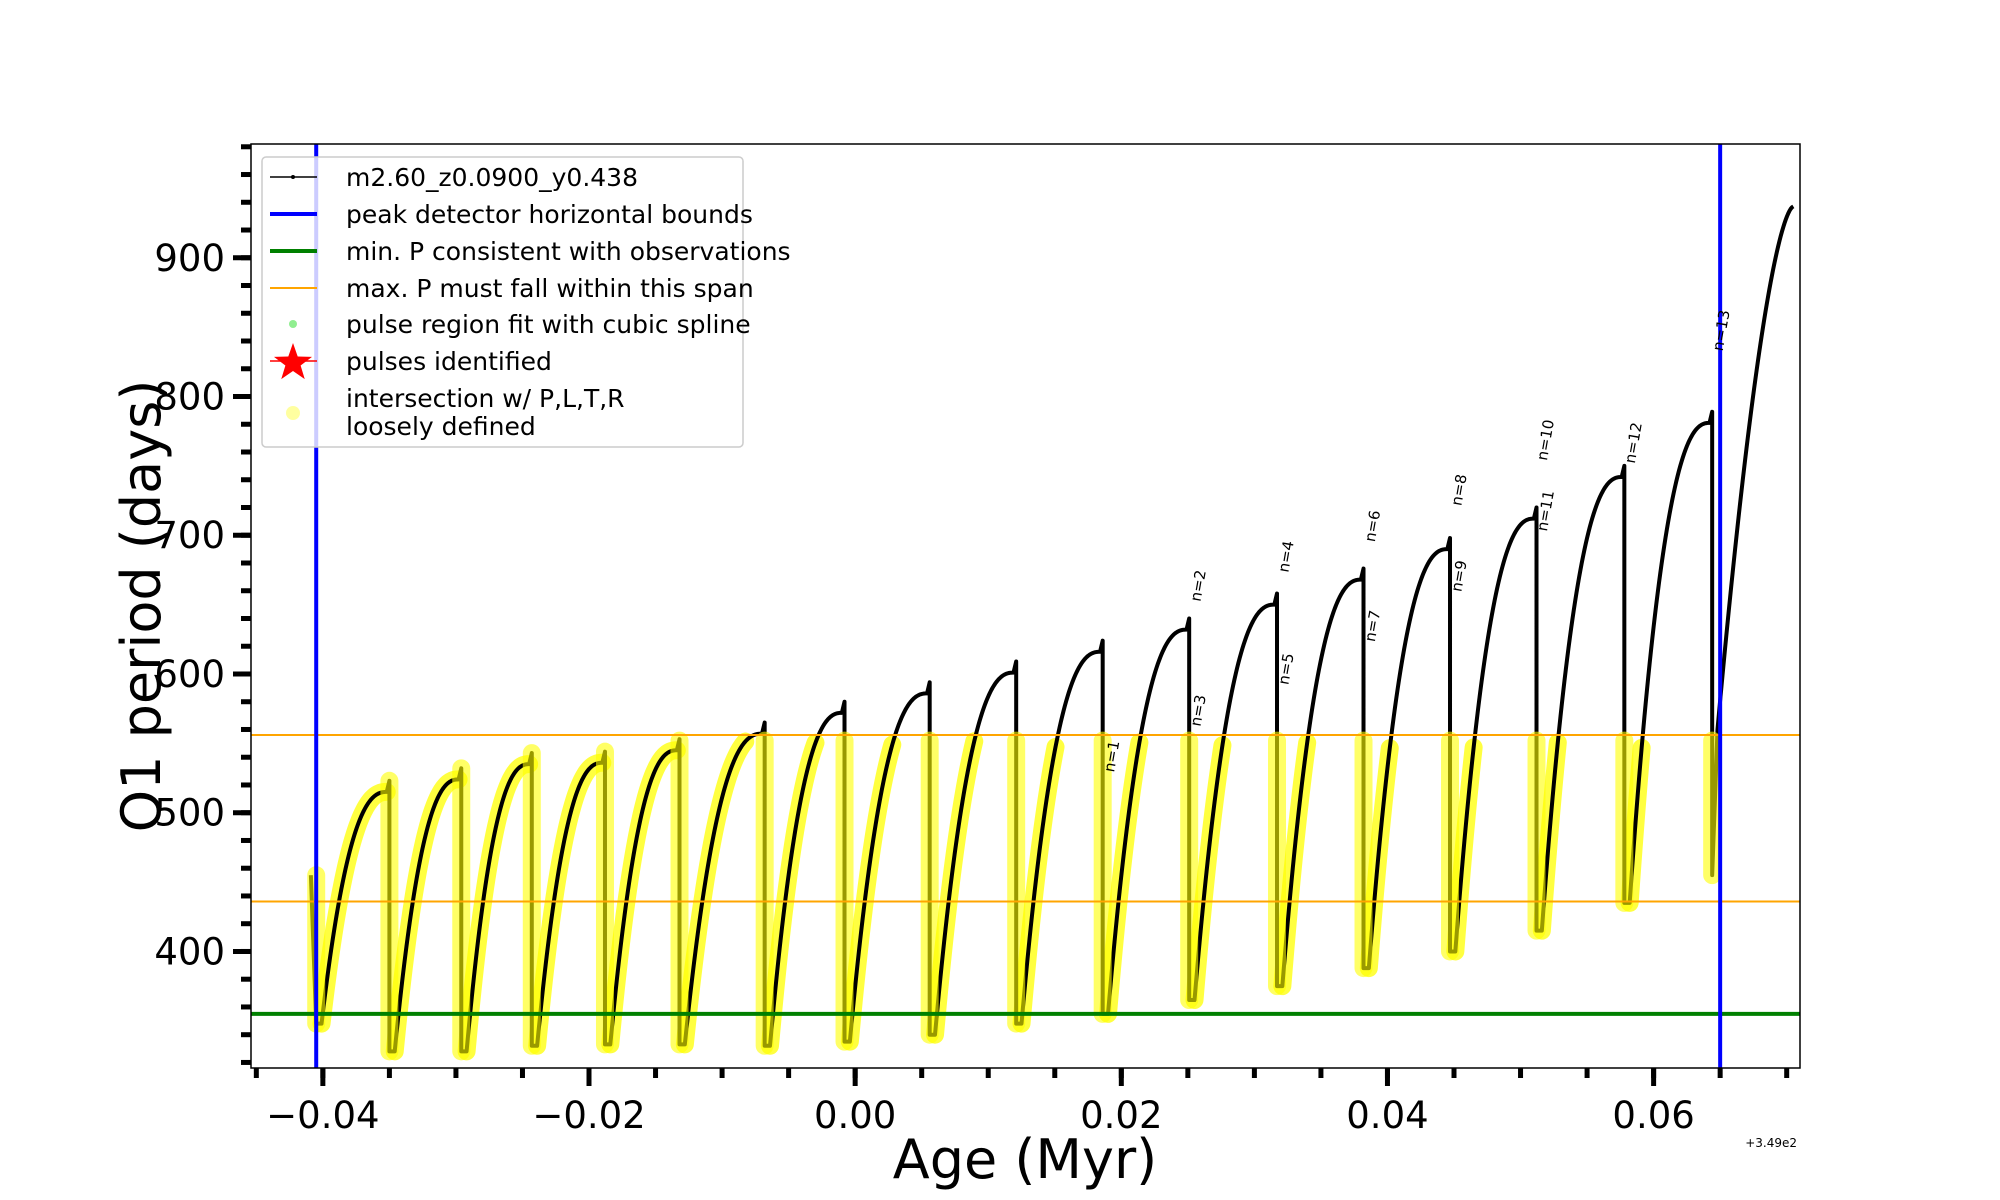 This screenshot has width=2000, height=1200. What do you see at coordinates (1111, 756) in the screenshot?
I see `pulse-annotation: n=1` at bounding box center [1111, 756].